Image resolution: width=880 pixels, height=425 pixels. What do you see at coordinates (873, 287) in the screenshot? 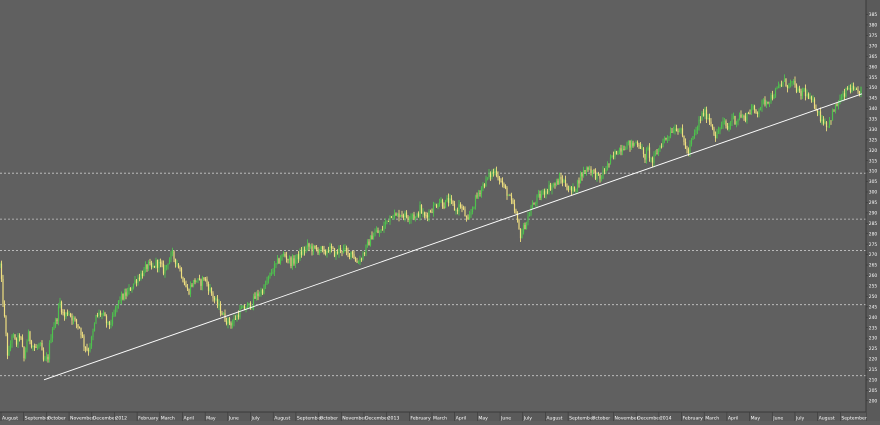
I see `y-tick-label: 255` at bounding box center [873, 287].